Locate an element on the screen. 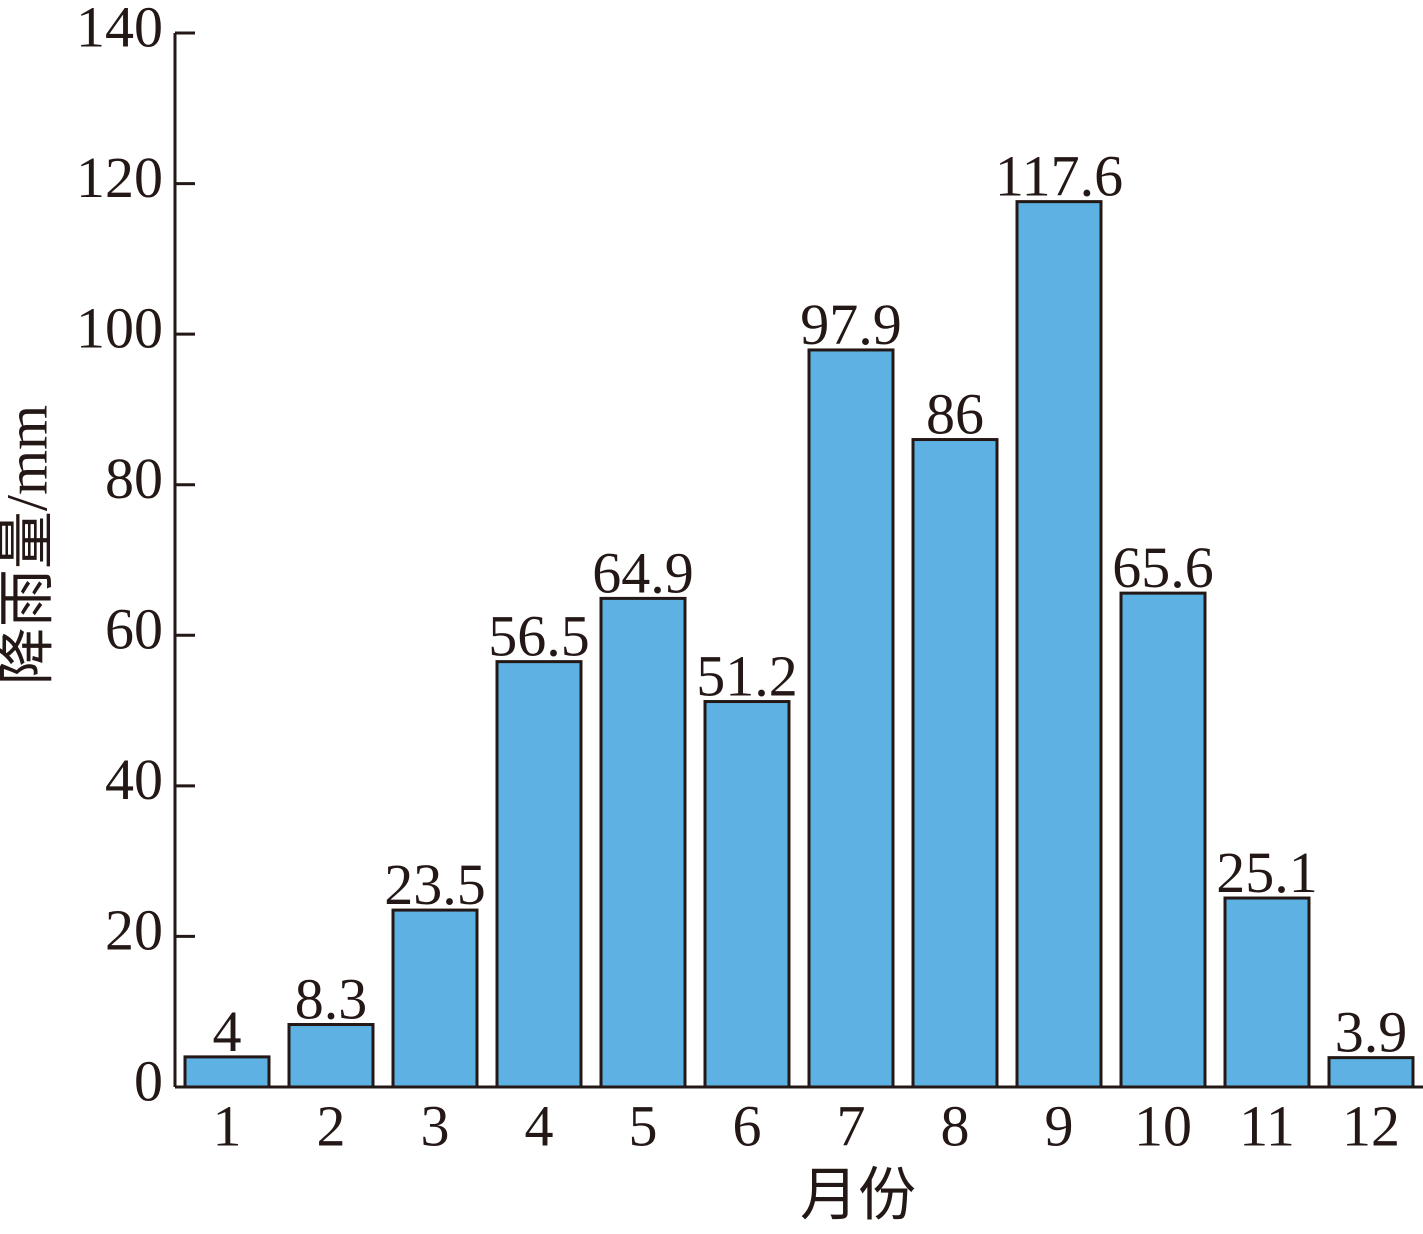 The height and width of the screenshot is (1234, 1423). data-label: 65.6 is located at coordinates (1163, 567).